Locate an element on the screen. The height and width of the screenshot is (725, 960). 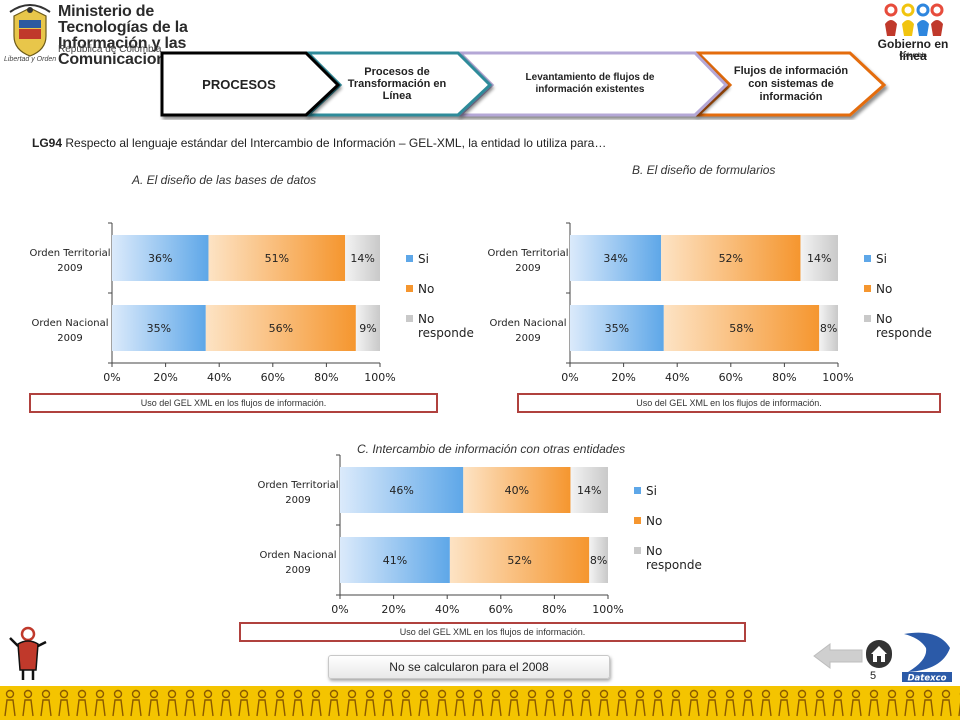
chart-b-legend-swatch-si is located at coordinates (867, 258).